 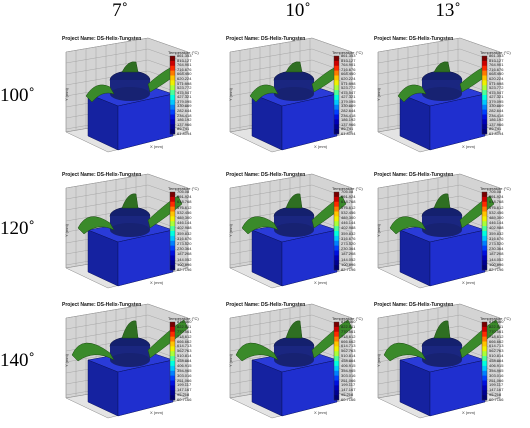 What do you see at coordinates (184, 60) in the screenshot?
I see `colorbar-tick-label: 813.127` at bounding box center [184, 60].